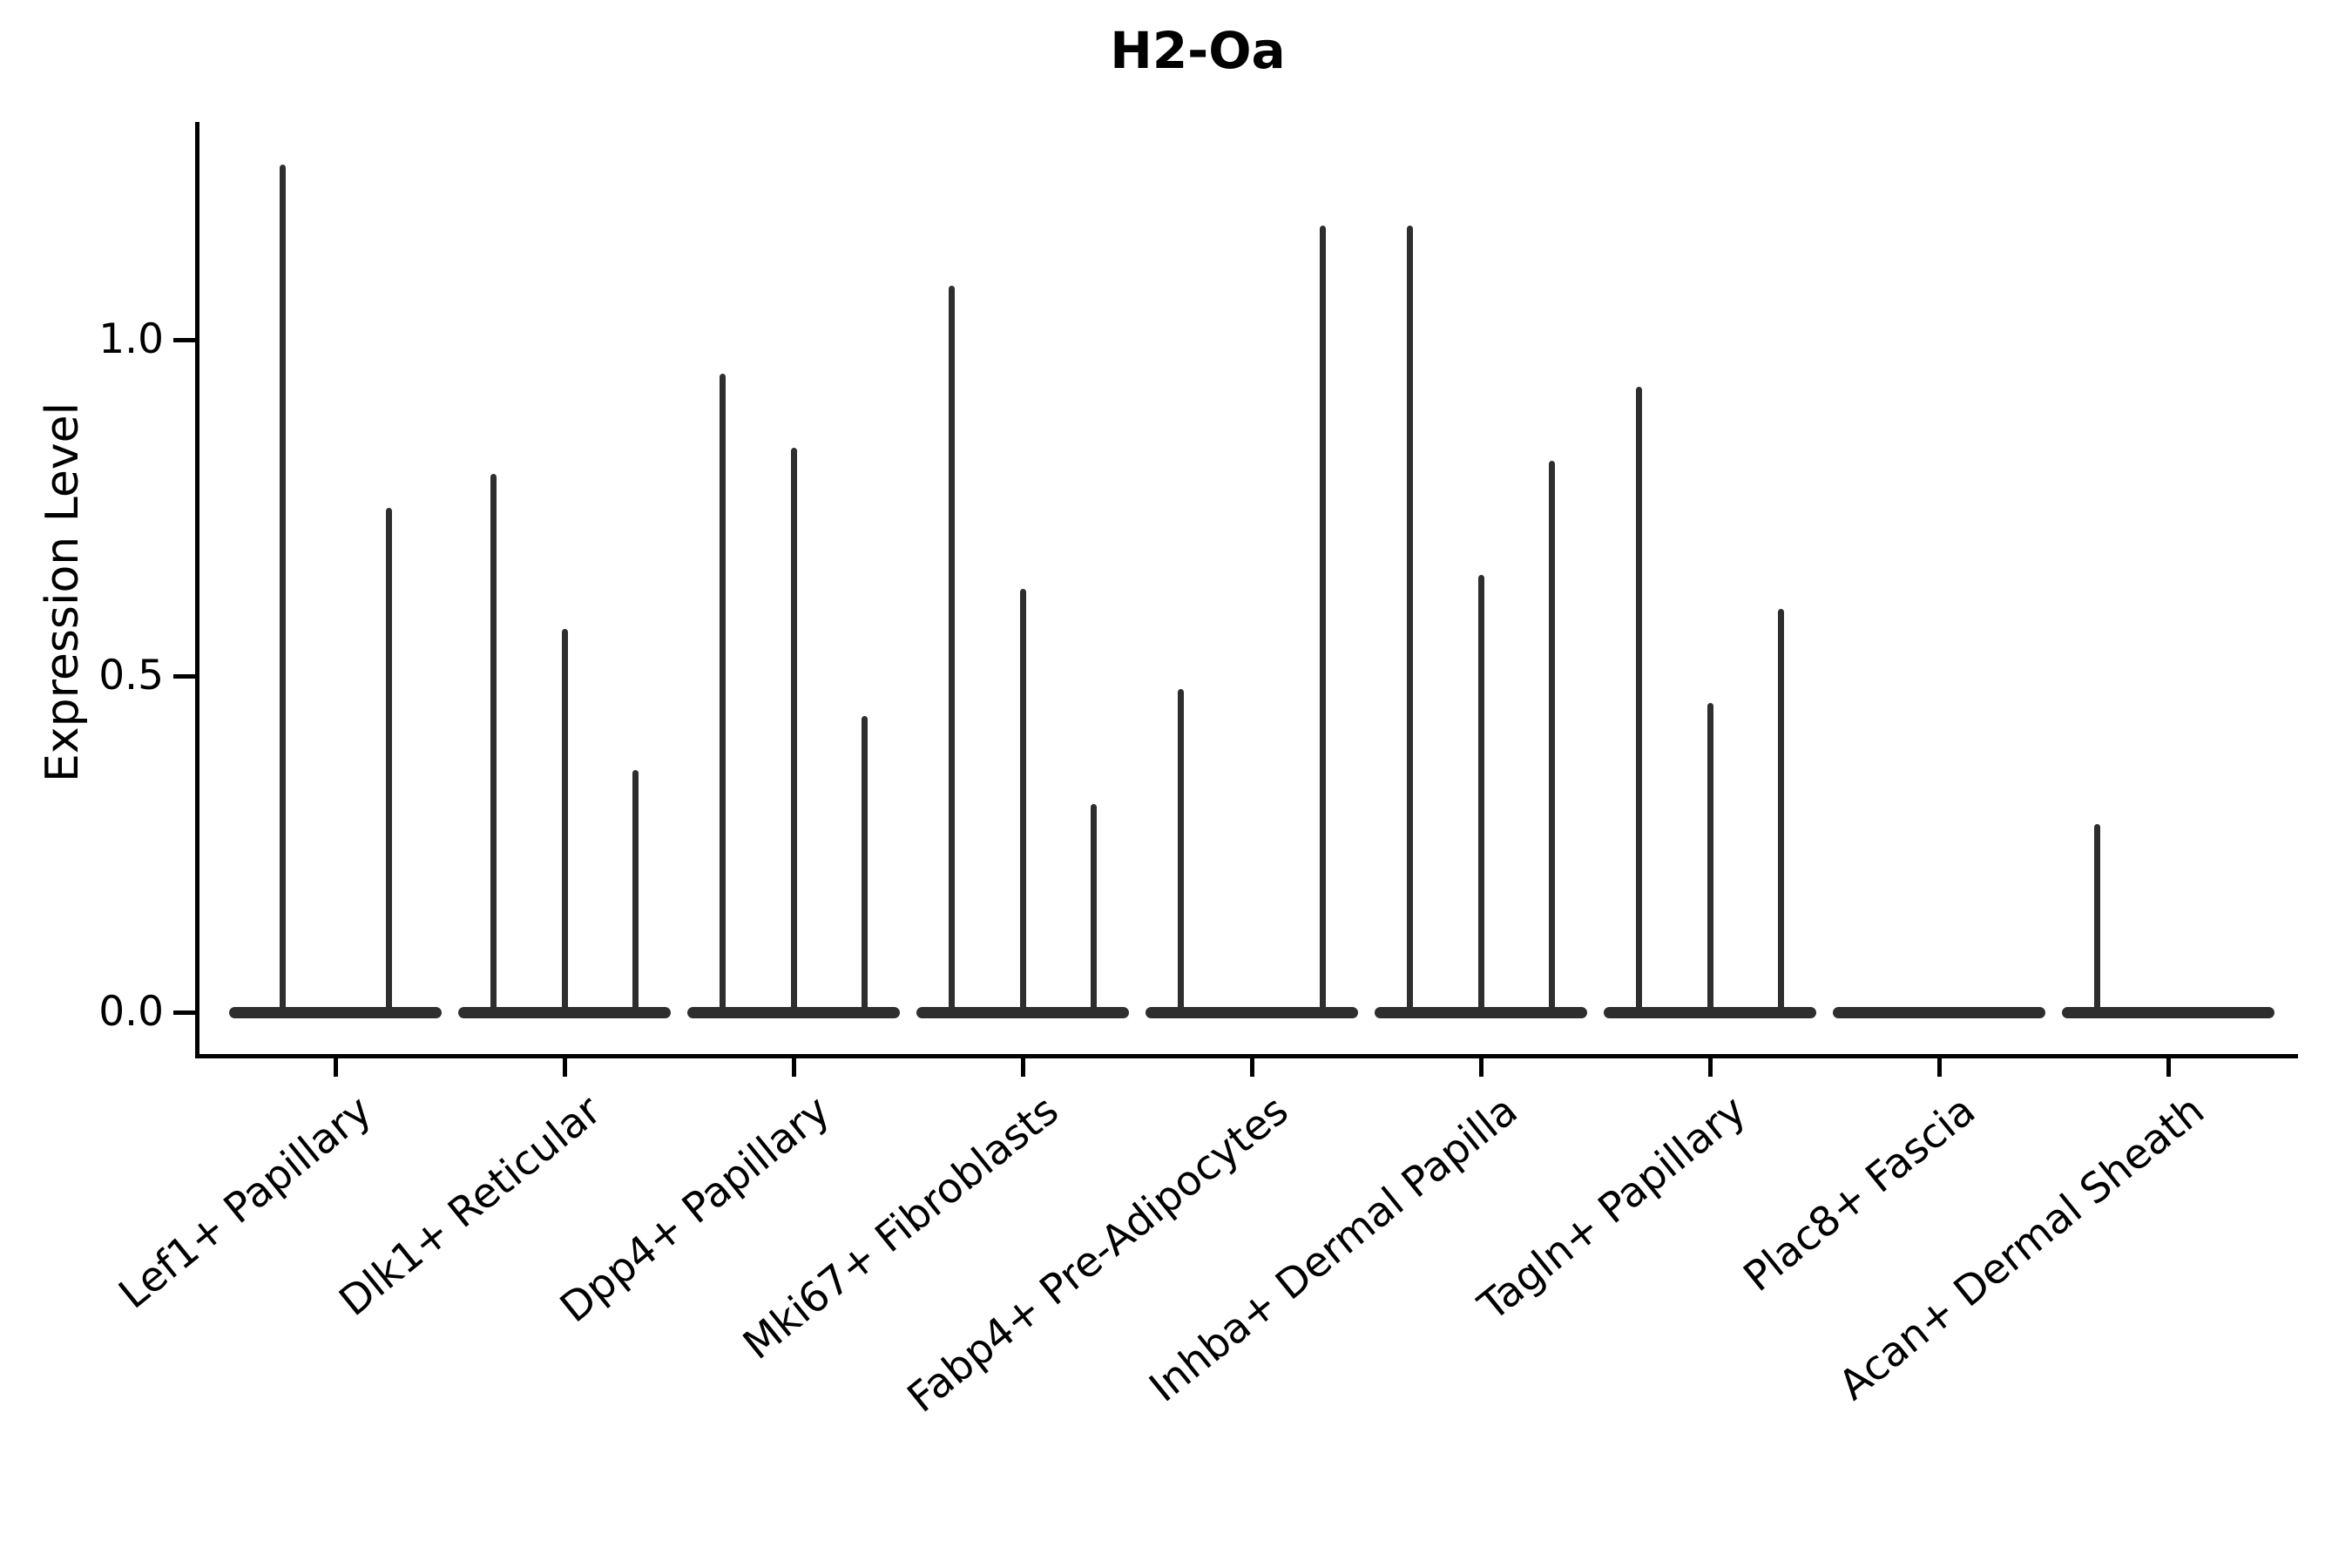  What do you see at coordinates (2021, 1248) in the screenshot?
I see `x-tick-label: Acan+ Dermal Sheath` at bounding box center [2021, 1248].